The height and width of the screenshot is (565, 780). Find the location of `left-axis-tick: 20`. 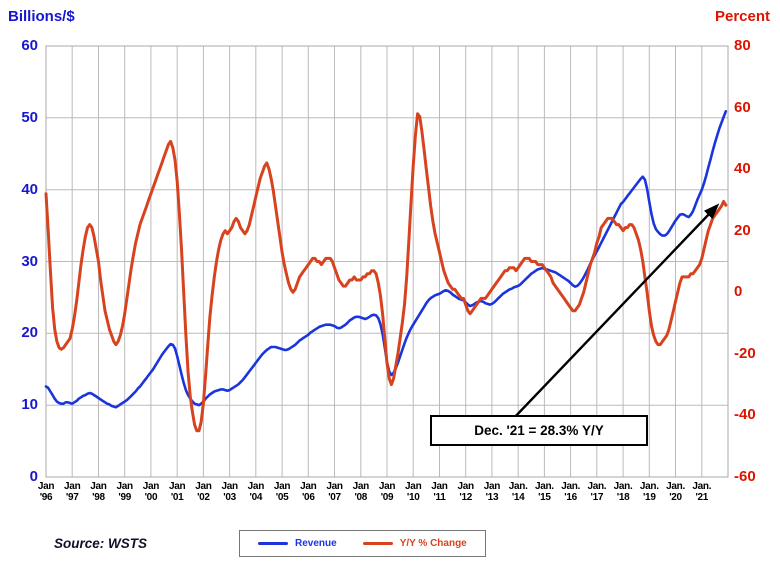

left-axis-tick: 20 is located at coordinates (29, 333).